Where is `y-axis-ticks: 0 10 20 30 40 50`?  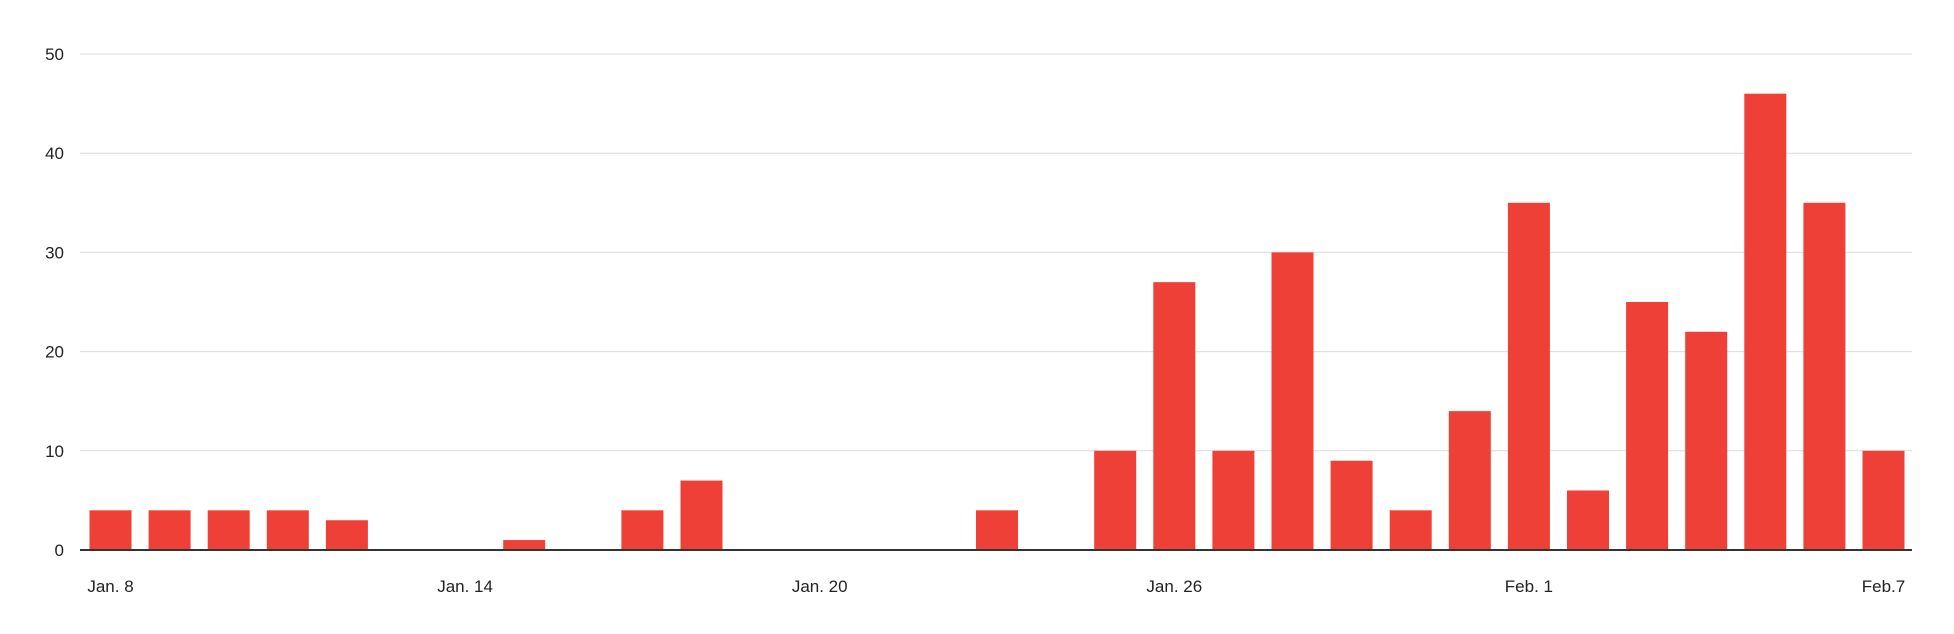 y-axis-ticks: 0 10 20 30 40 50 is located at coordinates (54, 302).